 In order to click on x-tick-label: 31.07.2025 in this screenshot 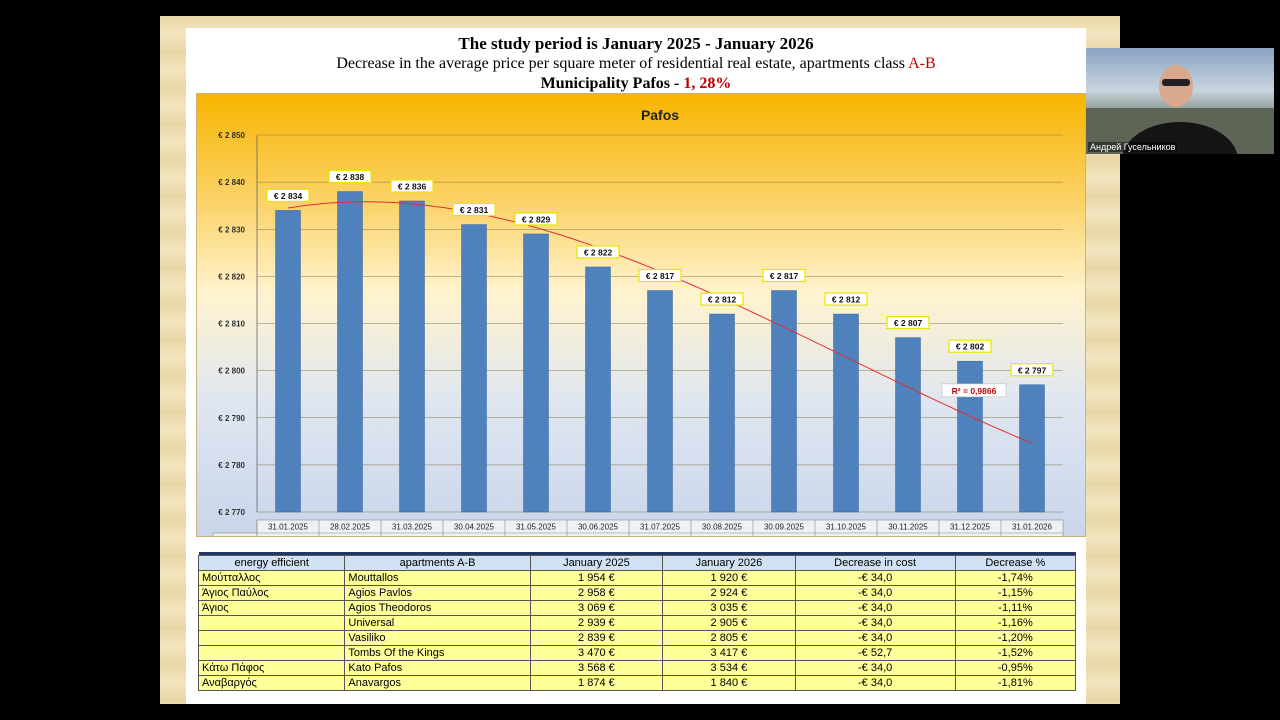, I will do `click(660, 527)`.